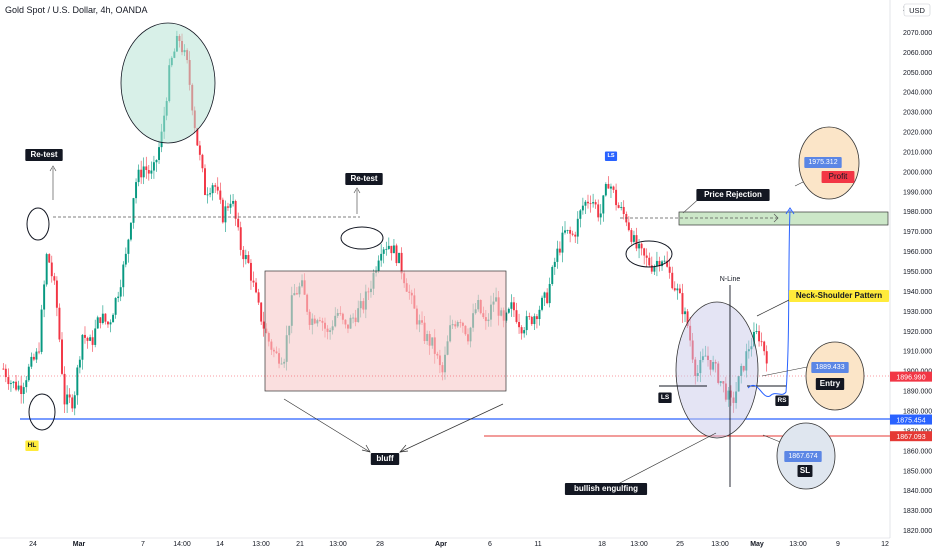 This screenshot has height=550, width=932. What do you see at coordinates (602, 544) in the screenshot?
I see `time-tick-label: 18` at bounding box center [602, 544].